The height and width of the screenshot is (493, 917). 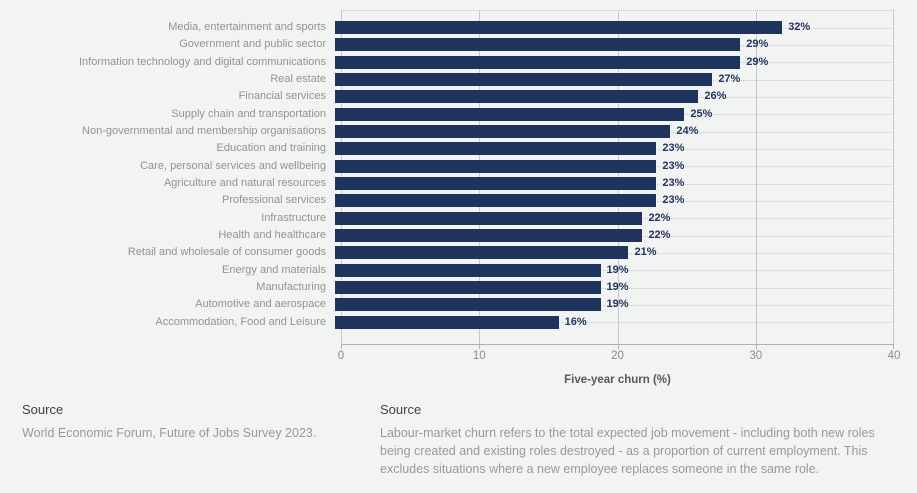 I want to click on category-label: Agriculture and natural resources, so click(x=244, y=183).